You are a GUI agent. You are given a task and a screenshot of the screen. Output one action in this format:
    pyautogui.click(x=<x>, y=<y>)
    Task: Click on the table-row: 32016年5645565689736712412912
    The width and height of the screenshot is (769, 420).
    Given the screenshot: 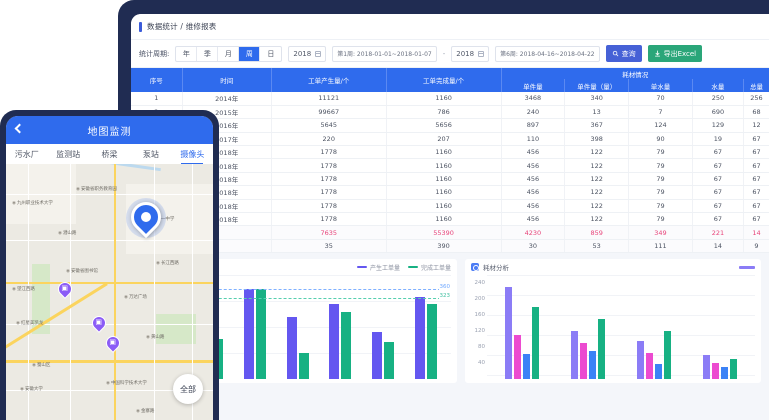 What is the action you would take?
    pyautogui.click(x=450, y=125)
    